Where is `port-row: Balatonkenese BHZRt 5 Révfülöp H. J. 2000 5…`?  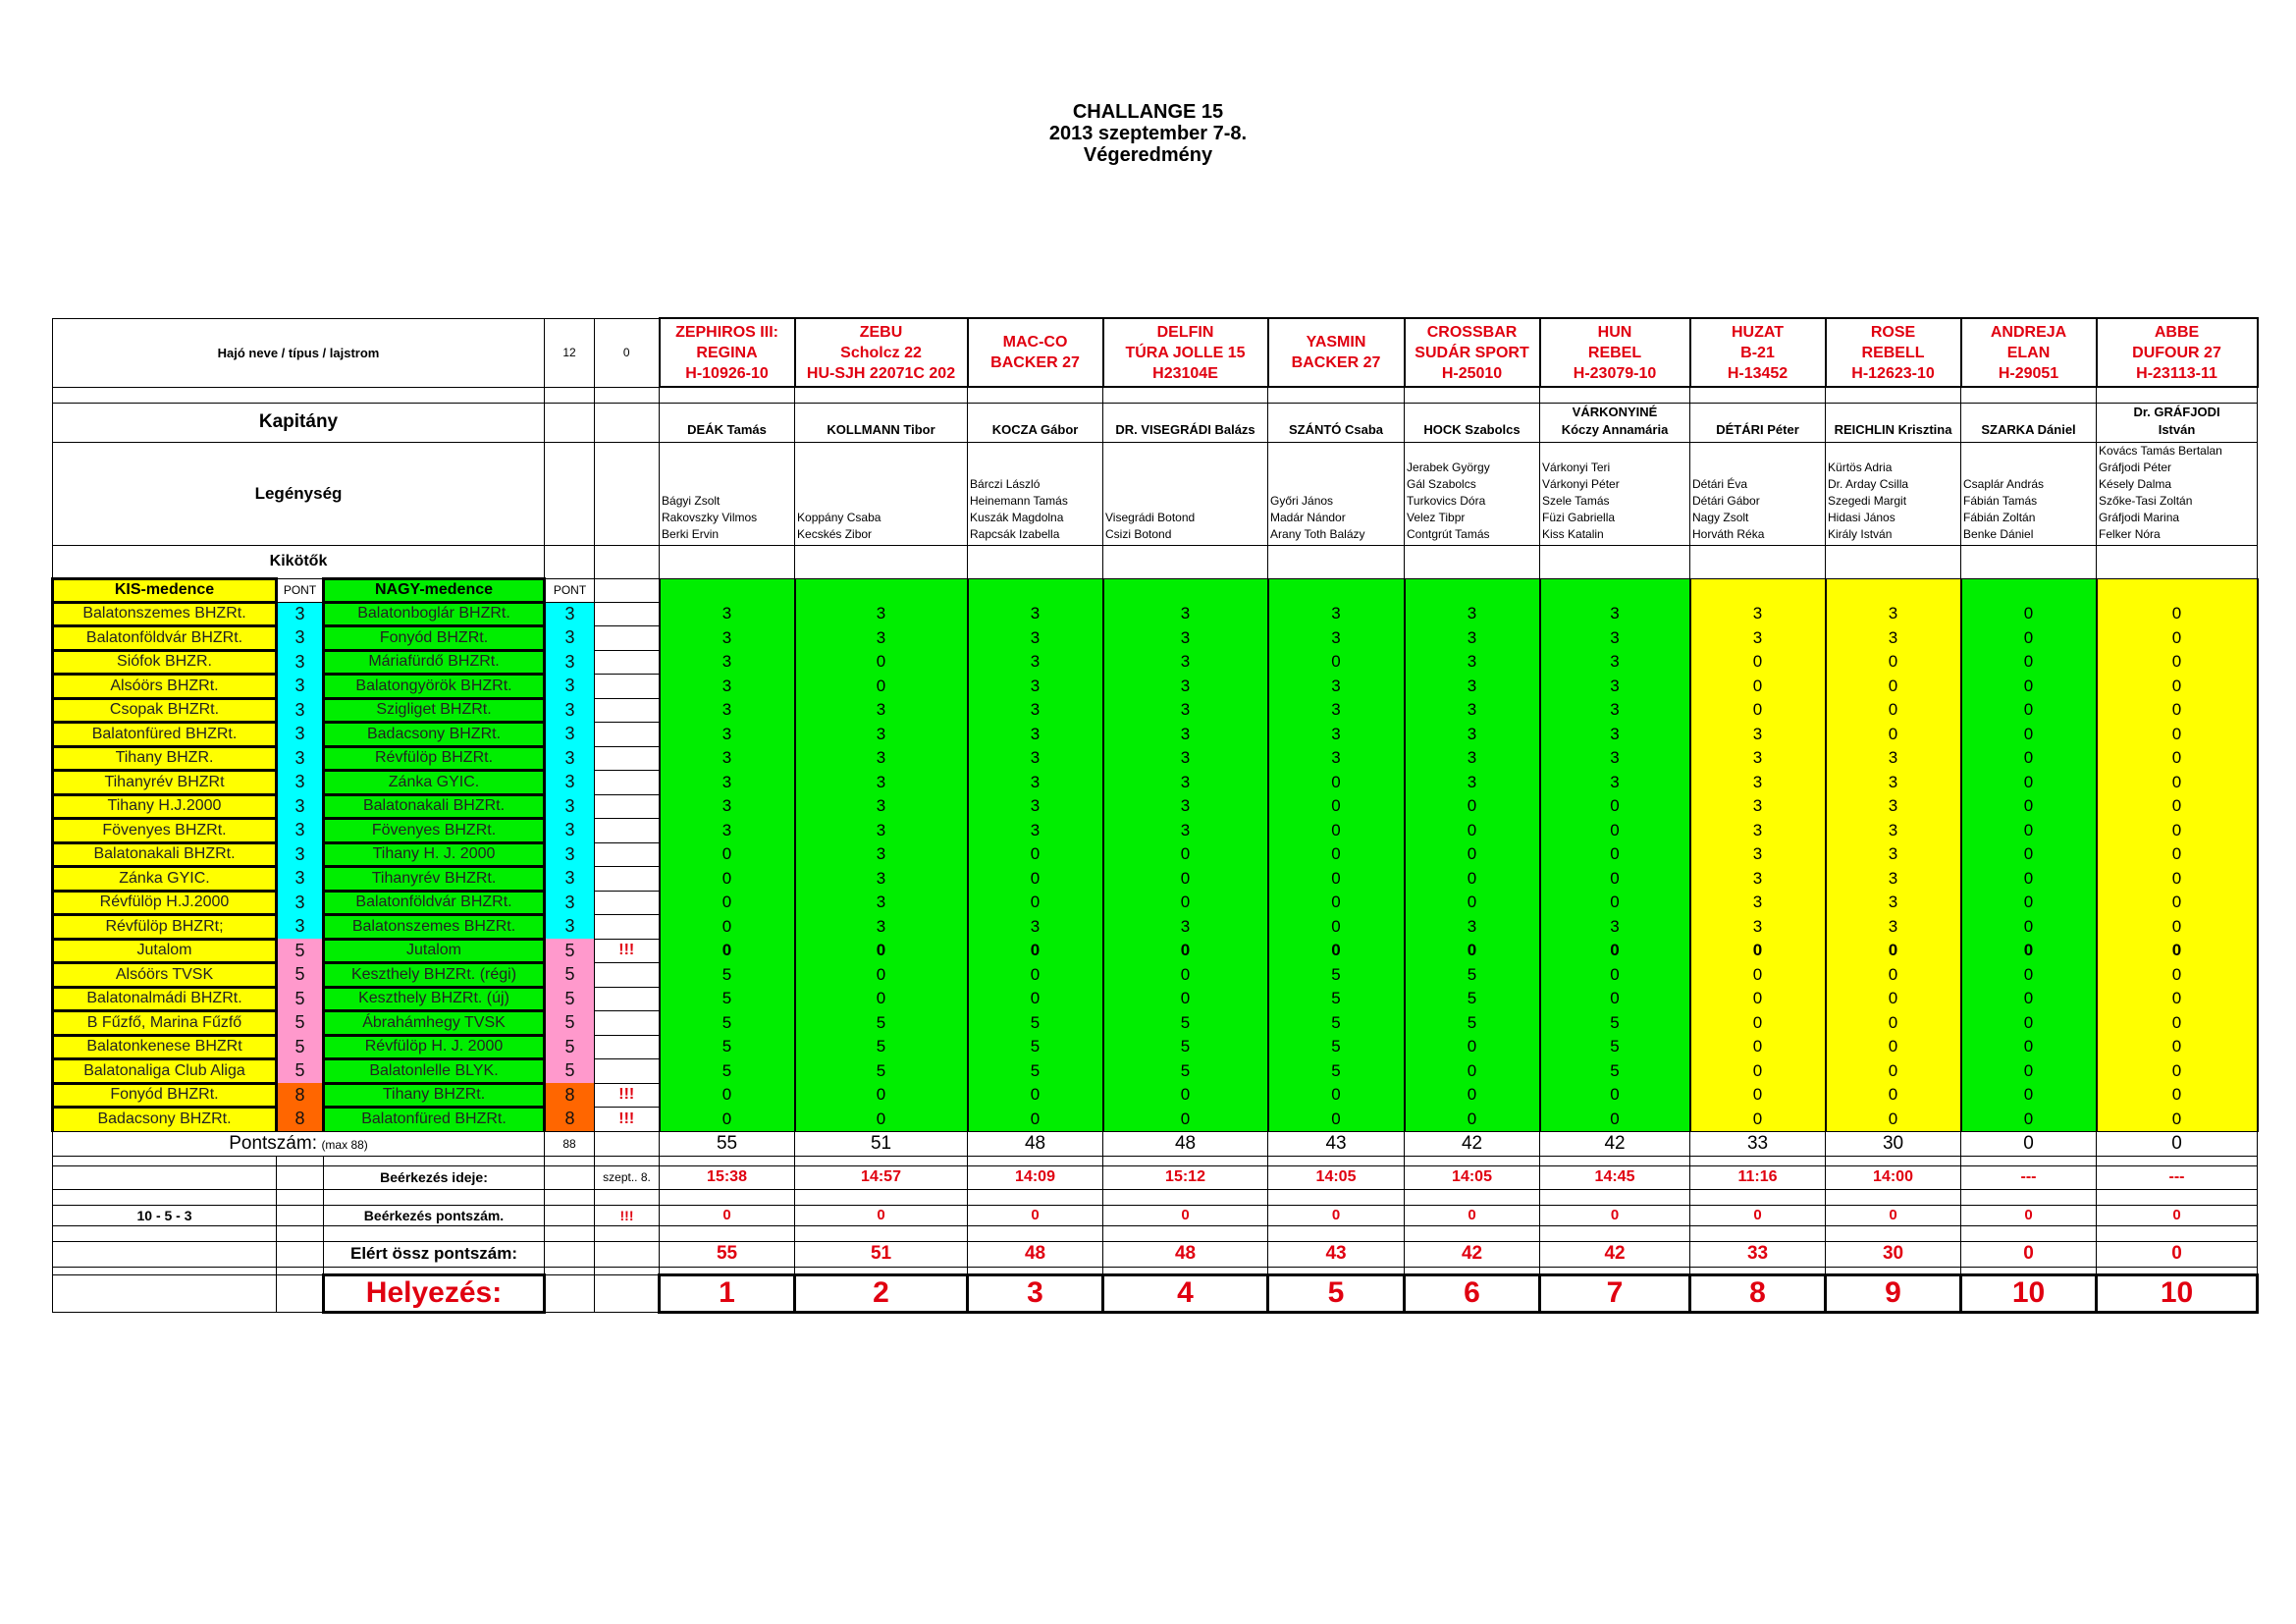 port-row: Balatonkenese BHZRt 5 Révfülöp H. J. 2000 5… is located at coordinates (1155, 1046).